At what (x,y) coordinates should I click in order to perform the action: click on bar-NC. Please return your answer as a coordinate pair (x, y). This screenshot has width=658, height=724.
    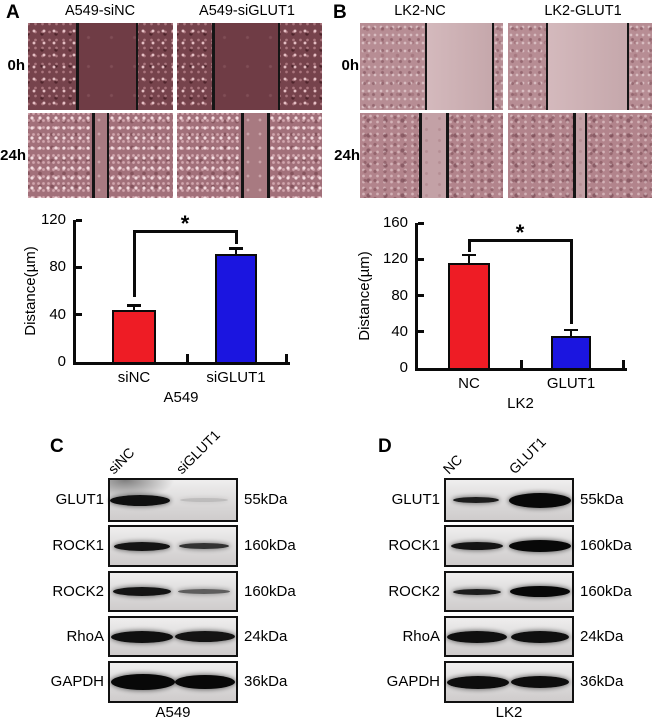
    Looking at the image, I should click on (469, 316).